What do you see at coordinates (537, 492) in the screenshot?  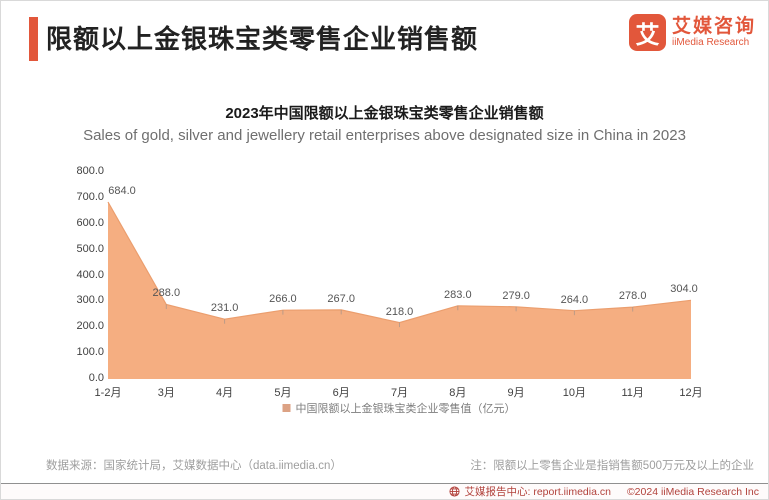 I see `report-center-link: 艾媒报告中心: report.iimedia.cn` at bounding box center [537, 492].